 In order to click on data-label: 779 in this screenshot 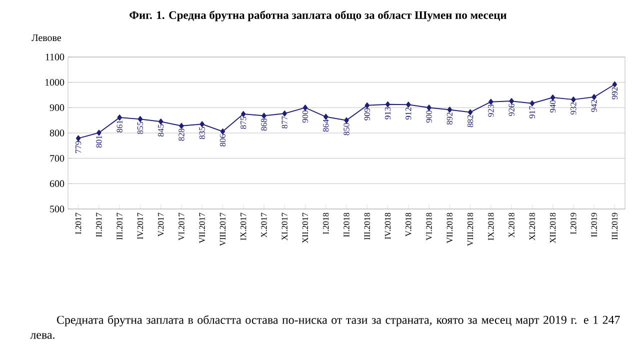, I will do `click(78, 147)`.